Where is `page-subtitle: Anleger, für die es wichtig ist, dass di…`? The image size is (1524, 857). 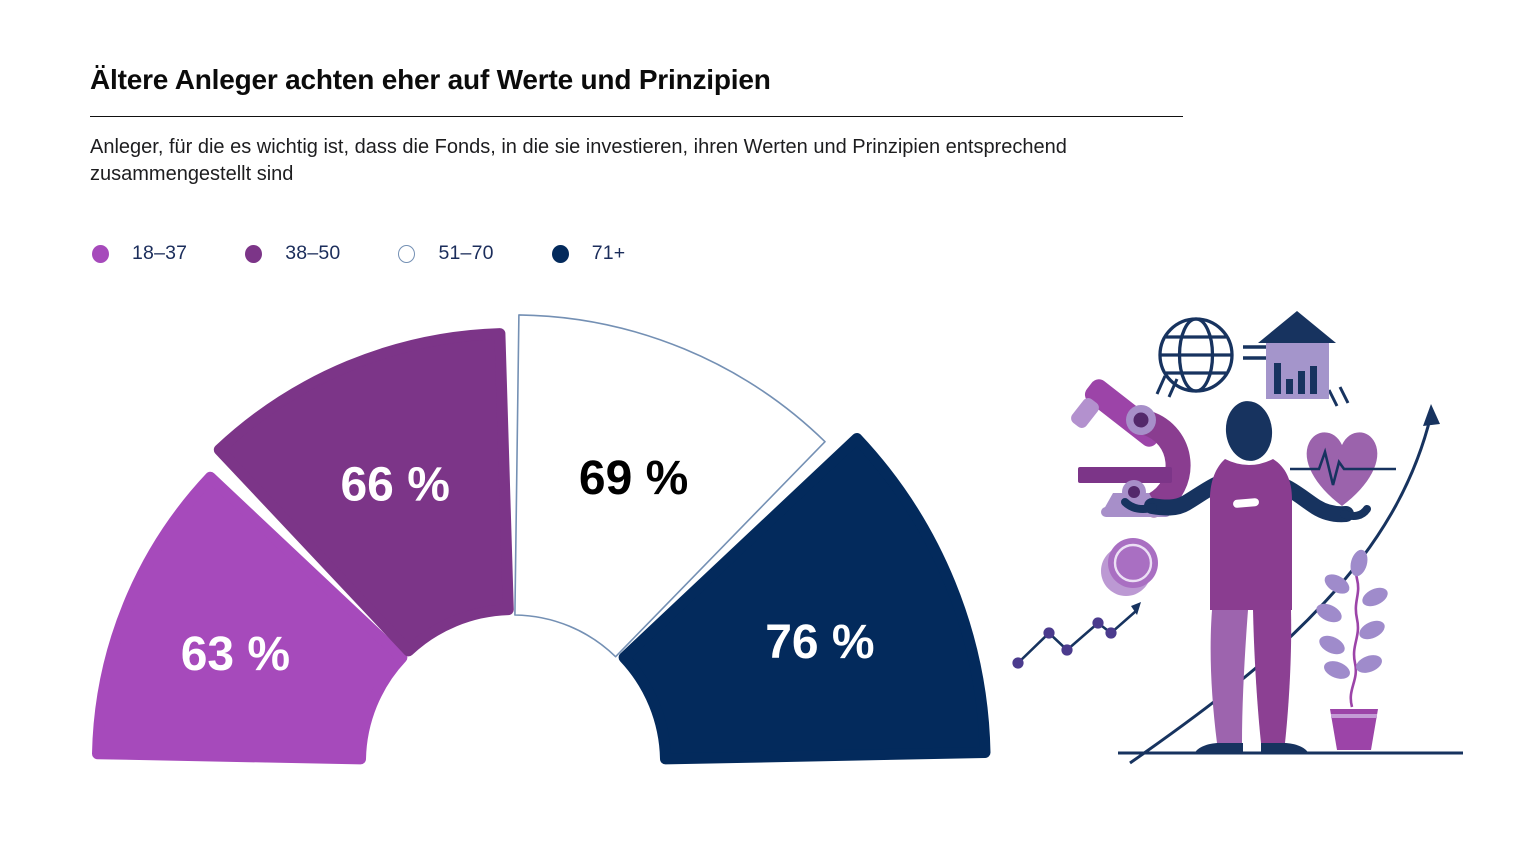 page-subtitle: Anleger, für die es wichtig ist, dass di… is located at coordinates (578, 160).